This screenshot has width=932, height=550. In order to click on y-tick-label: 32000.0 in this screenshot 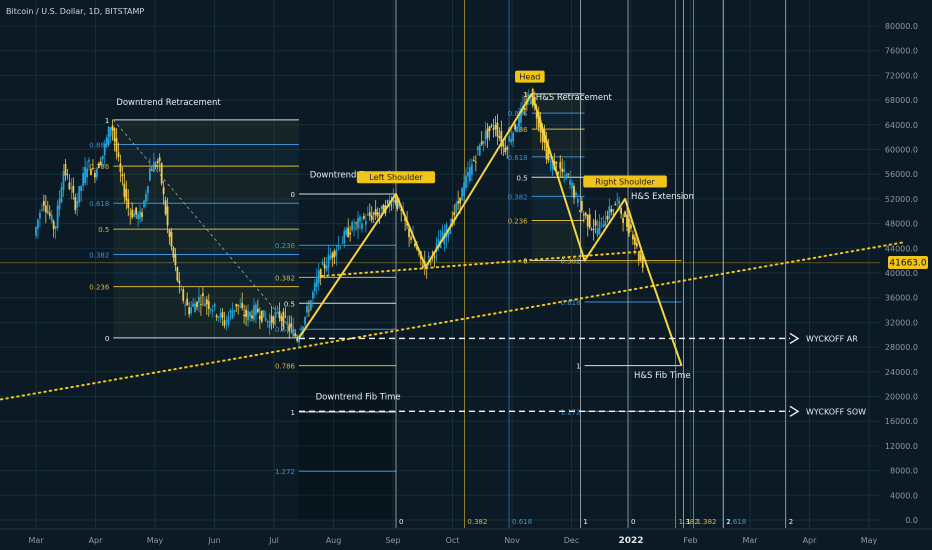, I will do `click(901, 322)`.